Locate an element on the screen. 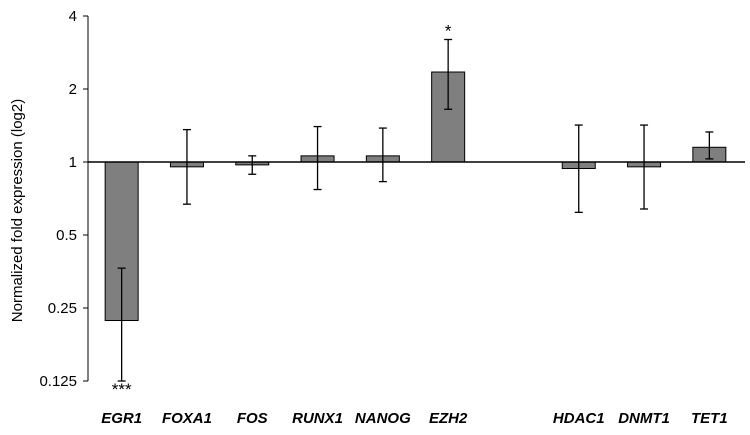 This screenshot has width=750, height=435. y-tick-label: 0.25 is located at coordinates (62, 308).